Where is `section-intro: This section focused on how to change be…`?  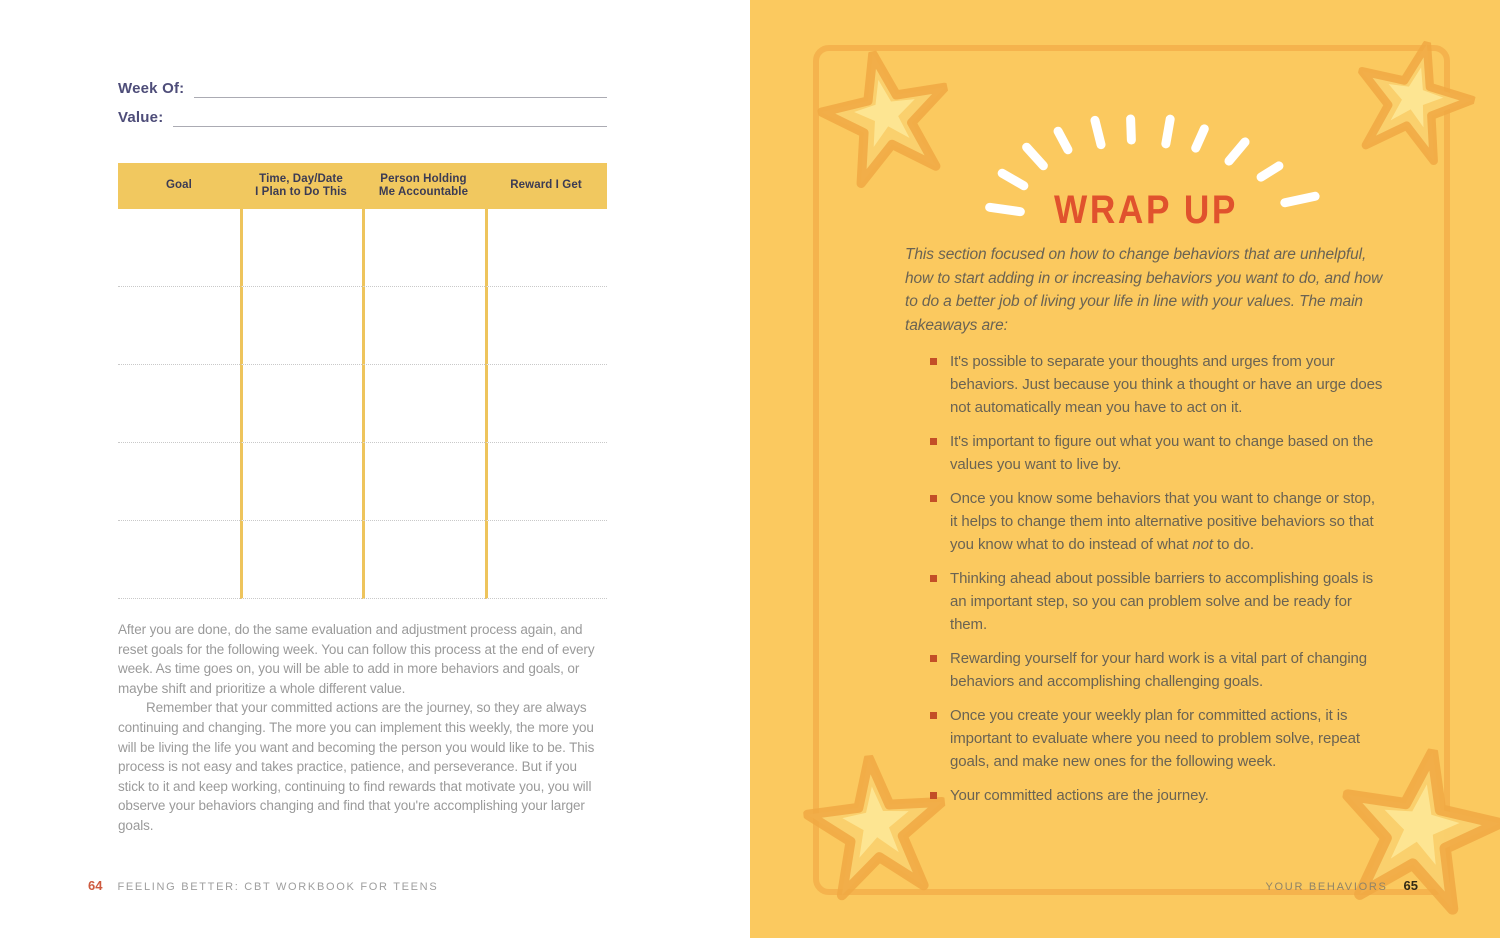 section-intro: This section focused on how to change be… is located at coordinates (1144, 290).